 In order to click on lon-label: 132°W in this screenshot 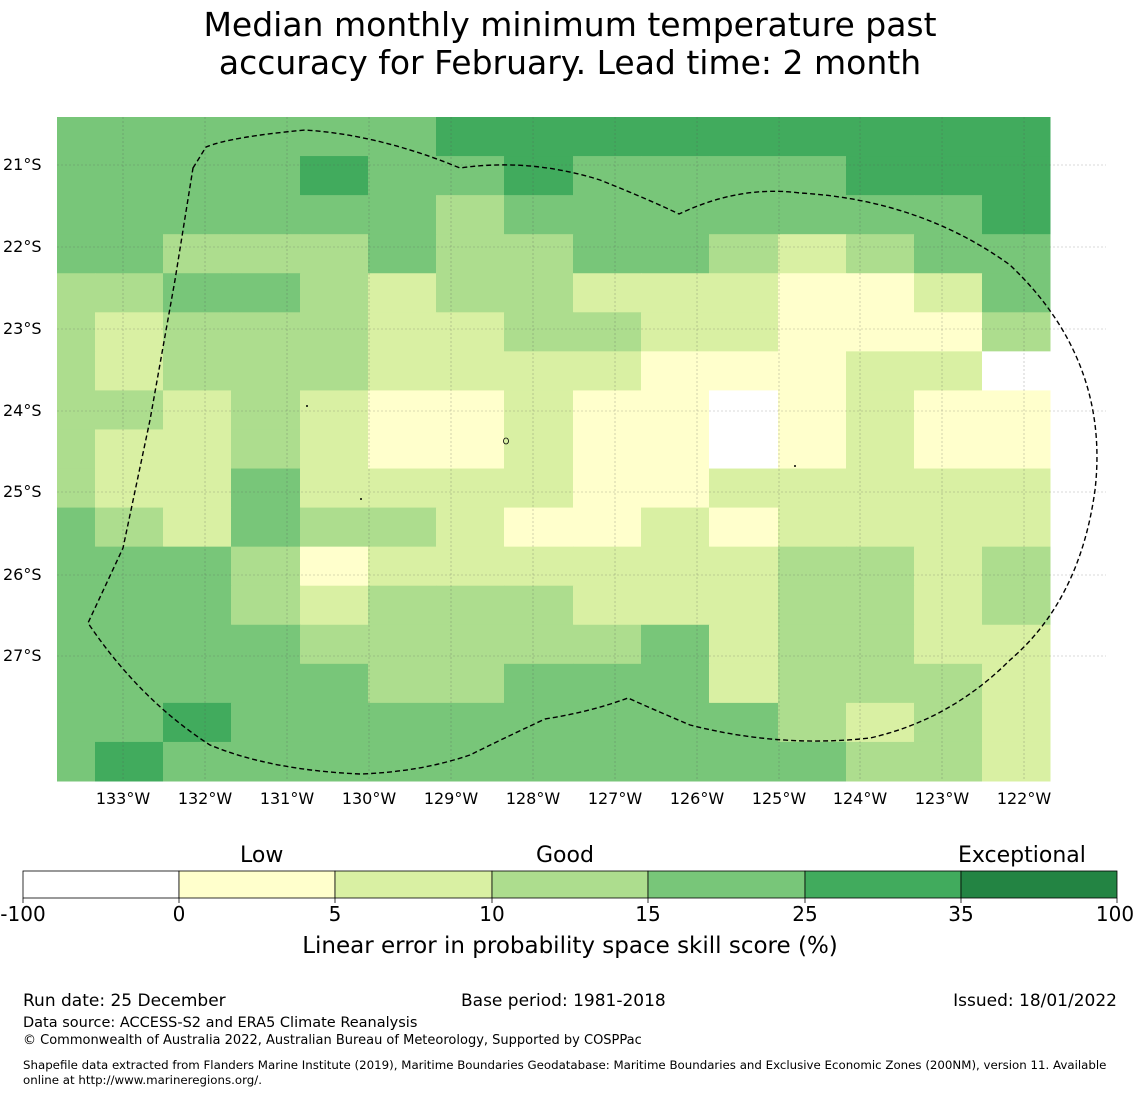, I will do `click(205, 798)`.